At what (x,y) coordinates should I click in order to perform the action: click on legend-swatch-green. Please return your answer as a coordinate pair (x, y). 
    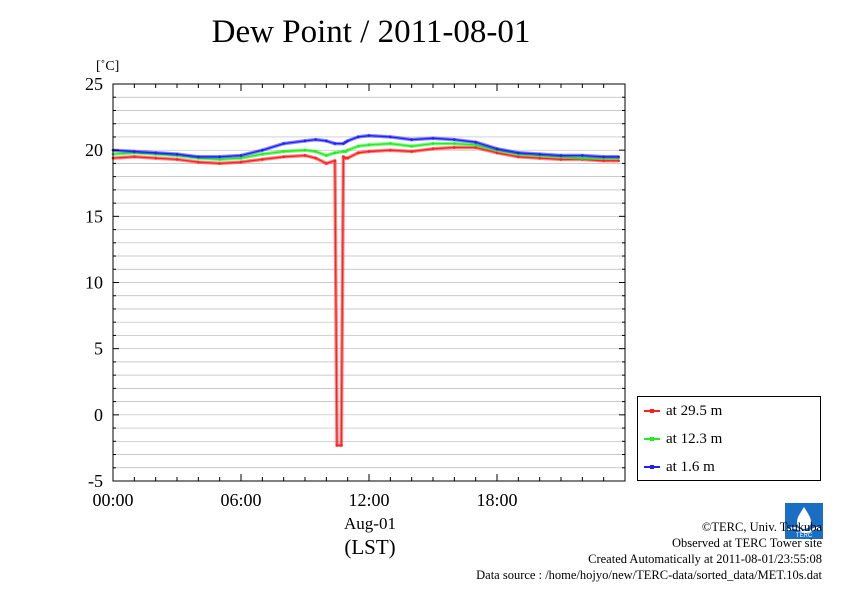
    Looking at the image, I should click on (652, 439).